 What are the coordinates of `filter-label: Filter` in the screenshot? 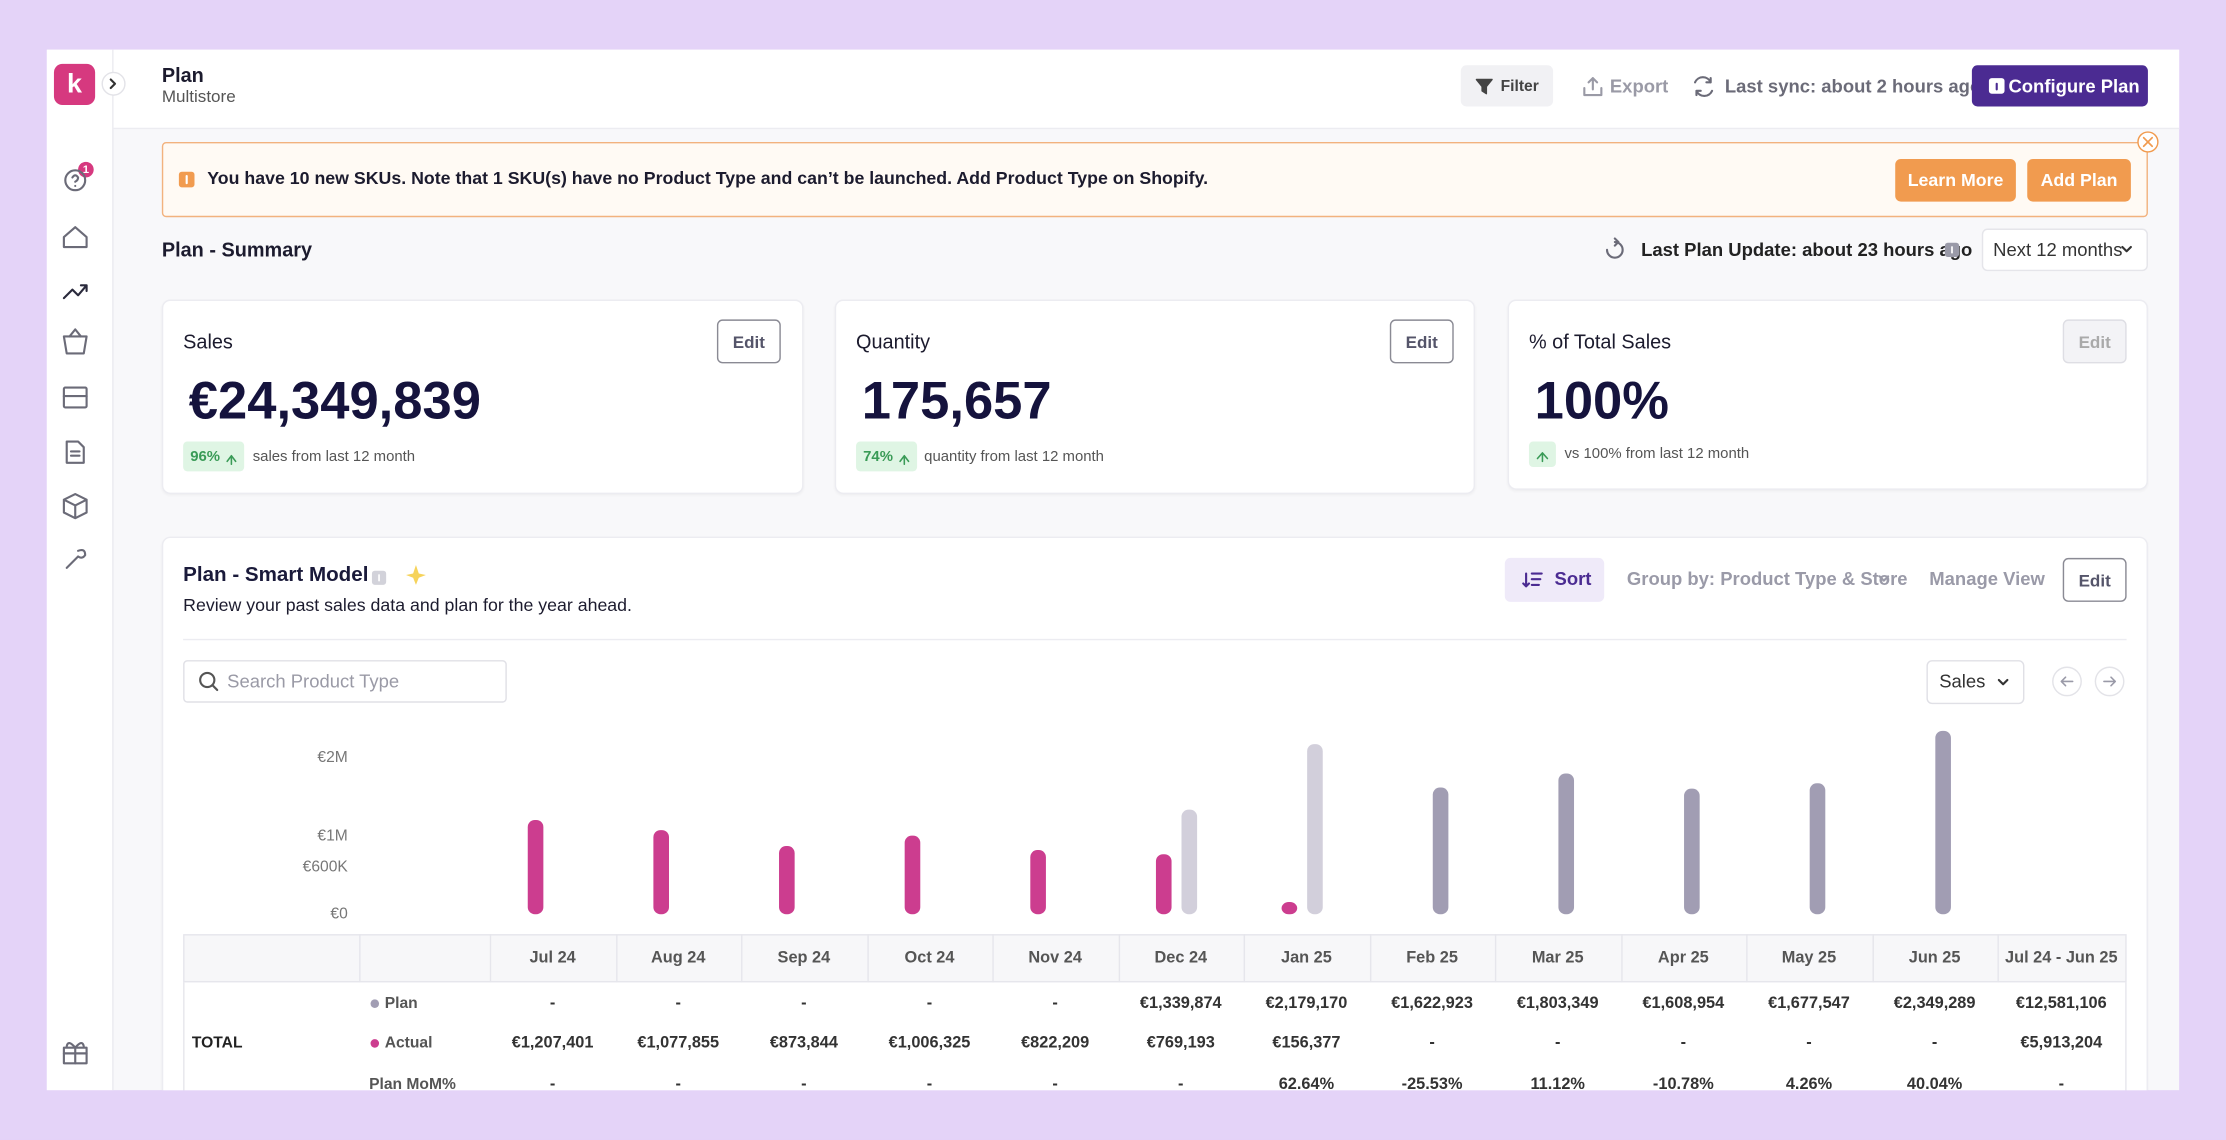 It's located at (1519, 86).